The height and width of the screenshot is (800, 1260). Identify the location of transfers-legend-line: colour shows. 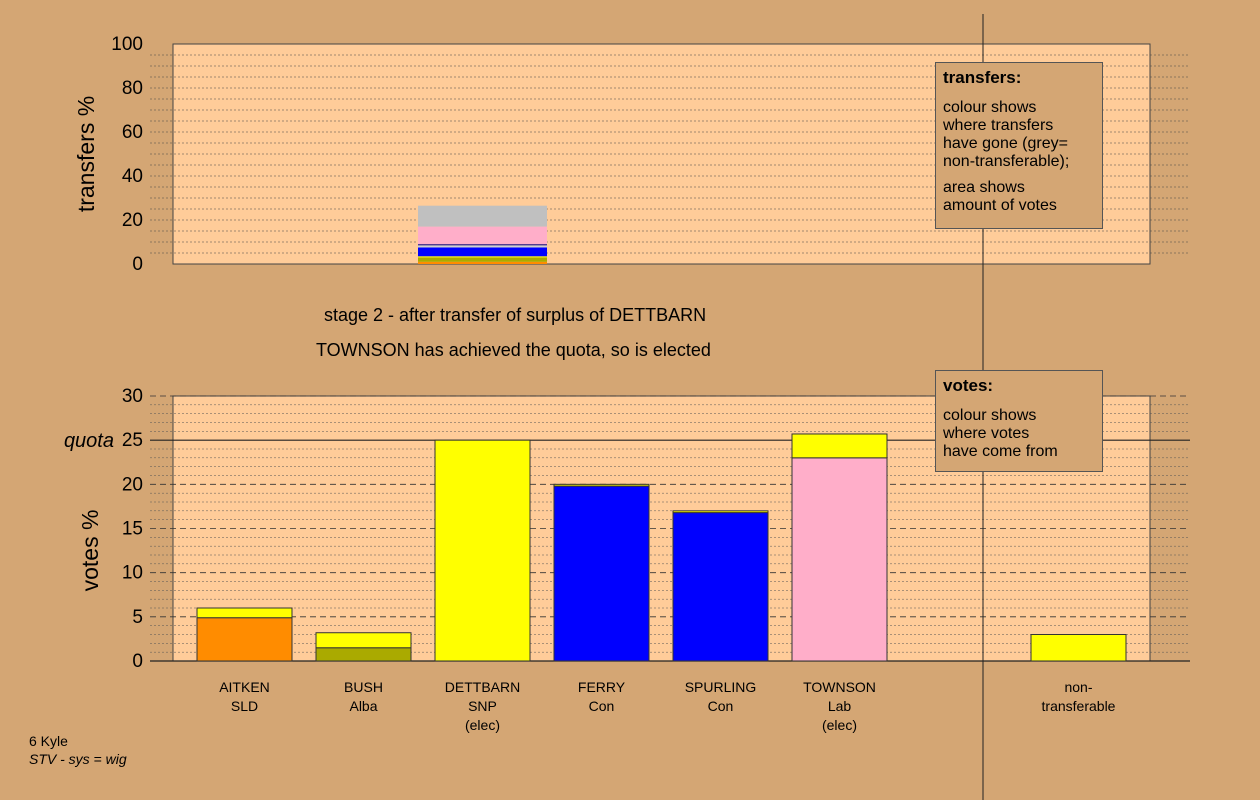
(990, 107).